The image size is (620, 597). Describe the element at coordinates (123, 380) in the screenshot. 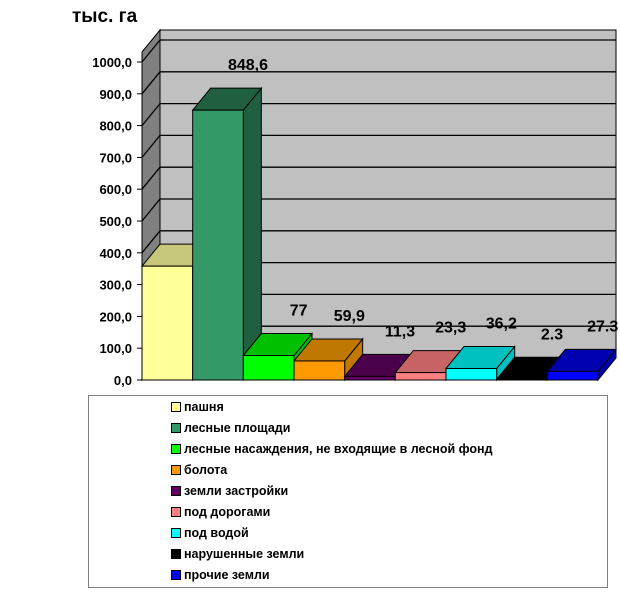

I see `y-tick-label: 0,0` at that location.